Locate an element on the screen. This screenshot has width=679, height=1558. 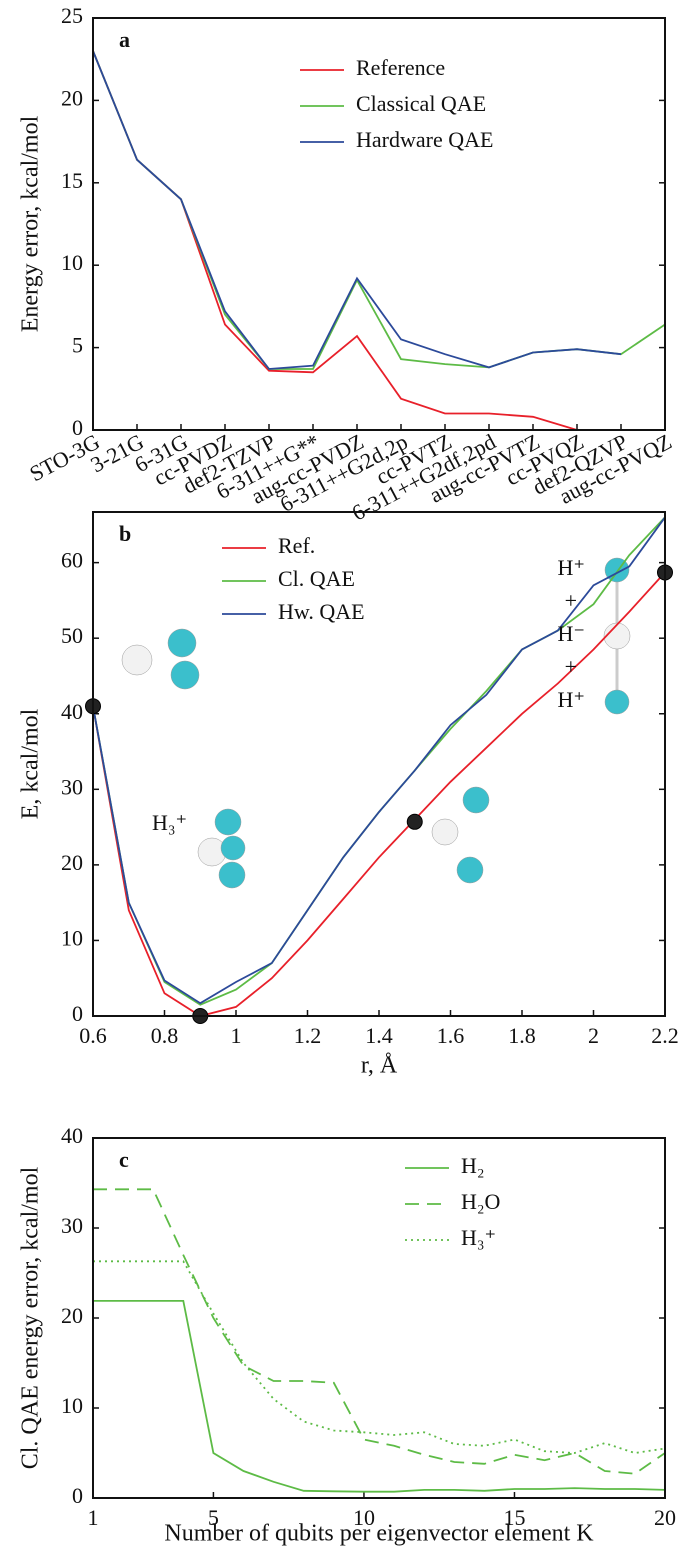
legend-label: Classical QAE is located at coordinates (421, 103).